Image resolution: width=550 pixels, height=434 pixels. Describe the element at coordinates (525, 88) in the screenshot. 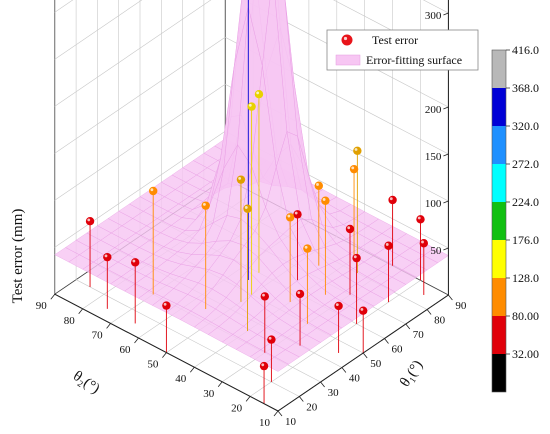

I see `colorbar-label: 368.0` at that location.